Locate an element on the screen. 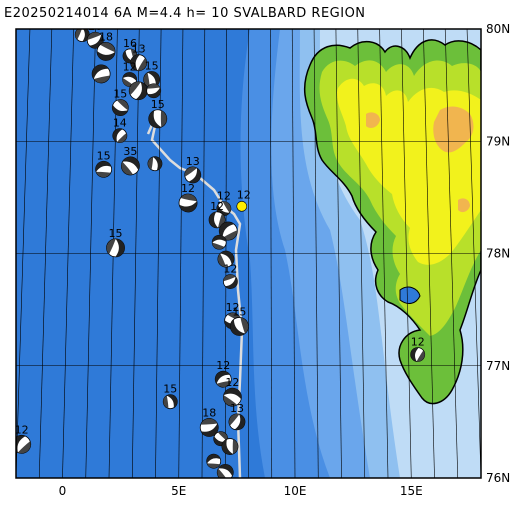  ridge-line is located at coordinates (195, 294).